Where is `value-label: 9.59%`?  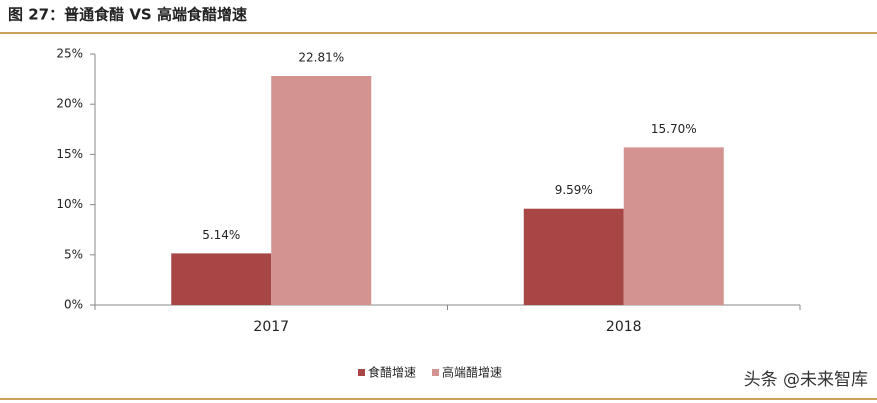
value-label: 9.59% is located at coordinates (574, 190).